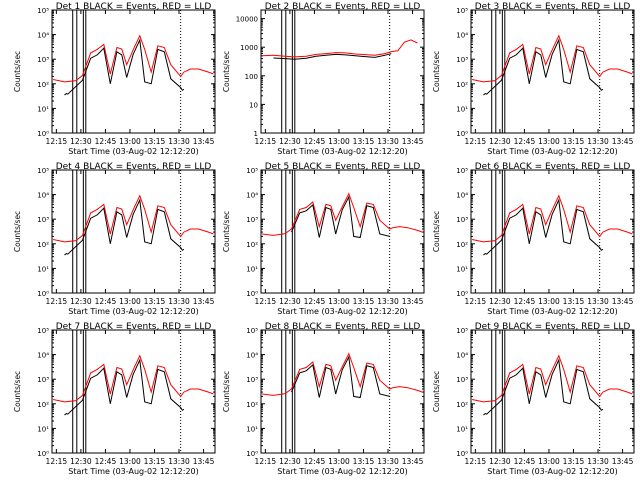 The height and width of the screenshot is (480, 640). Describe the element at coordinates (134, 327) in the screenshot. I see `panel-title: Det 7 BLACK = Events, RED = LLD` at that location.